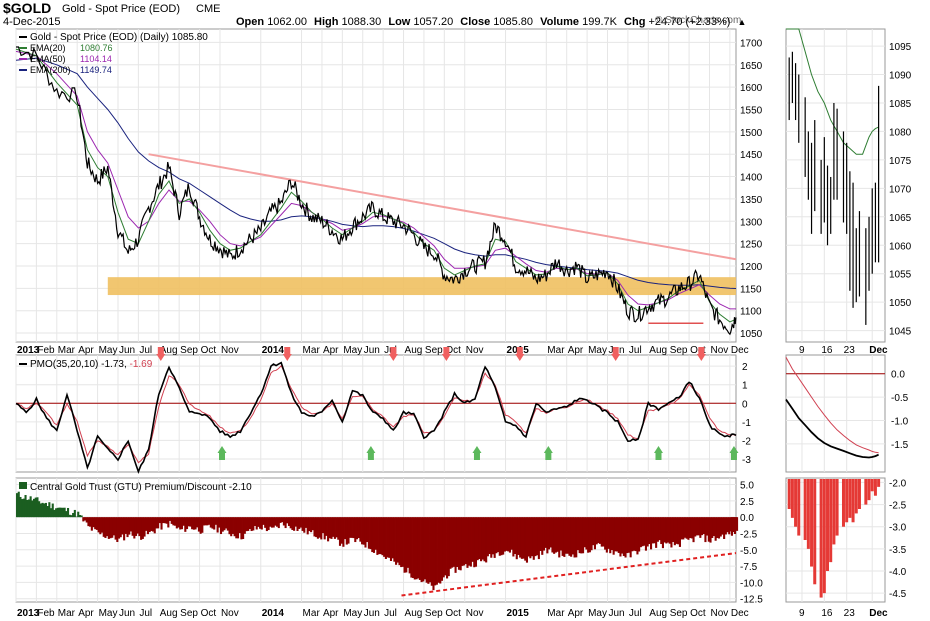  Describe the element at coordinates (740, 350) in the screenshot. I see `price-x-tick-label: Dec` at that location.